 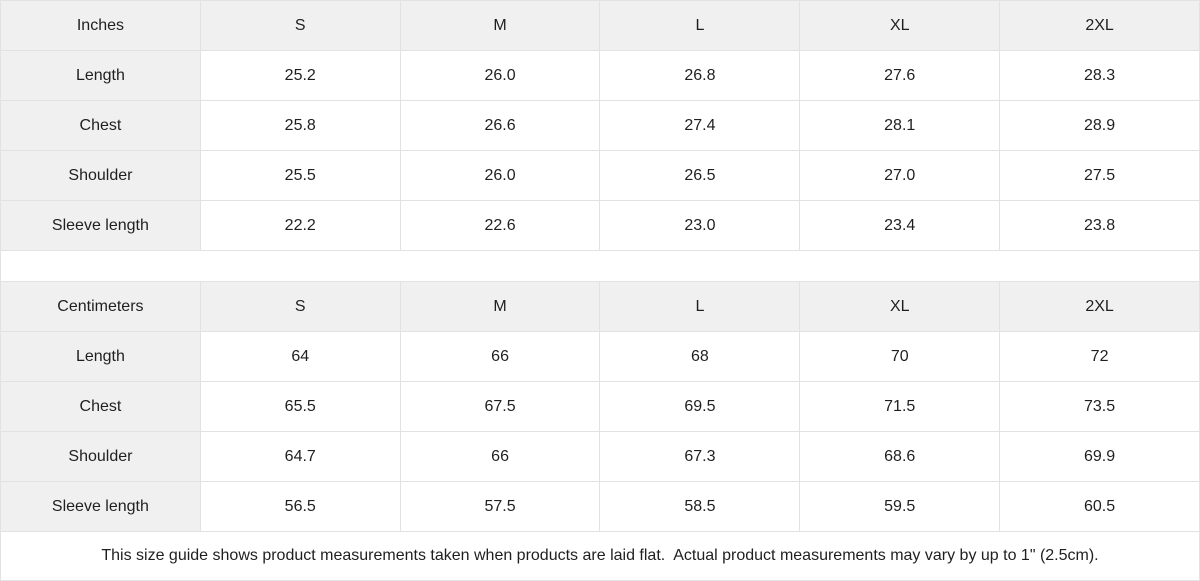 What do you see at coordinates (700, 75) in the screenshot?
I see `measurement-cell: 26.8` at bounding box center [700, 75].